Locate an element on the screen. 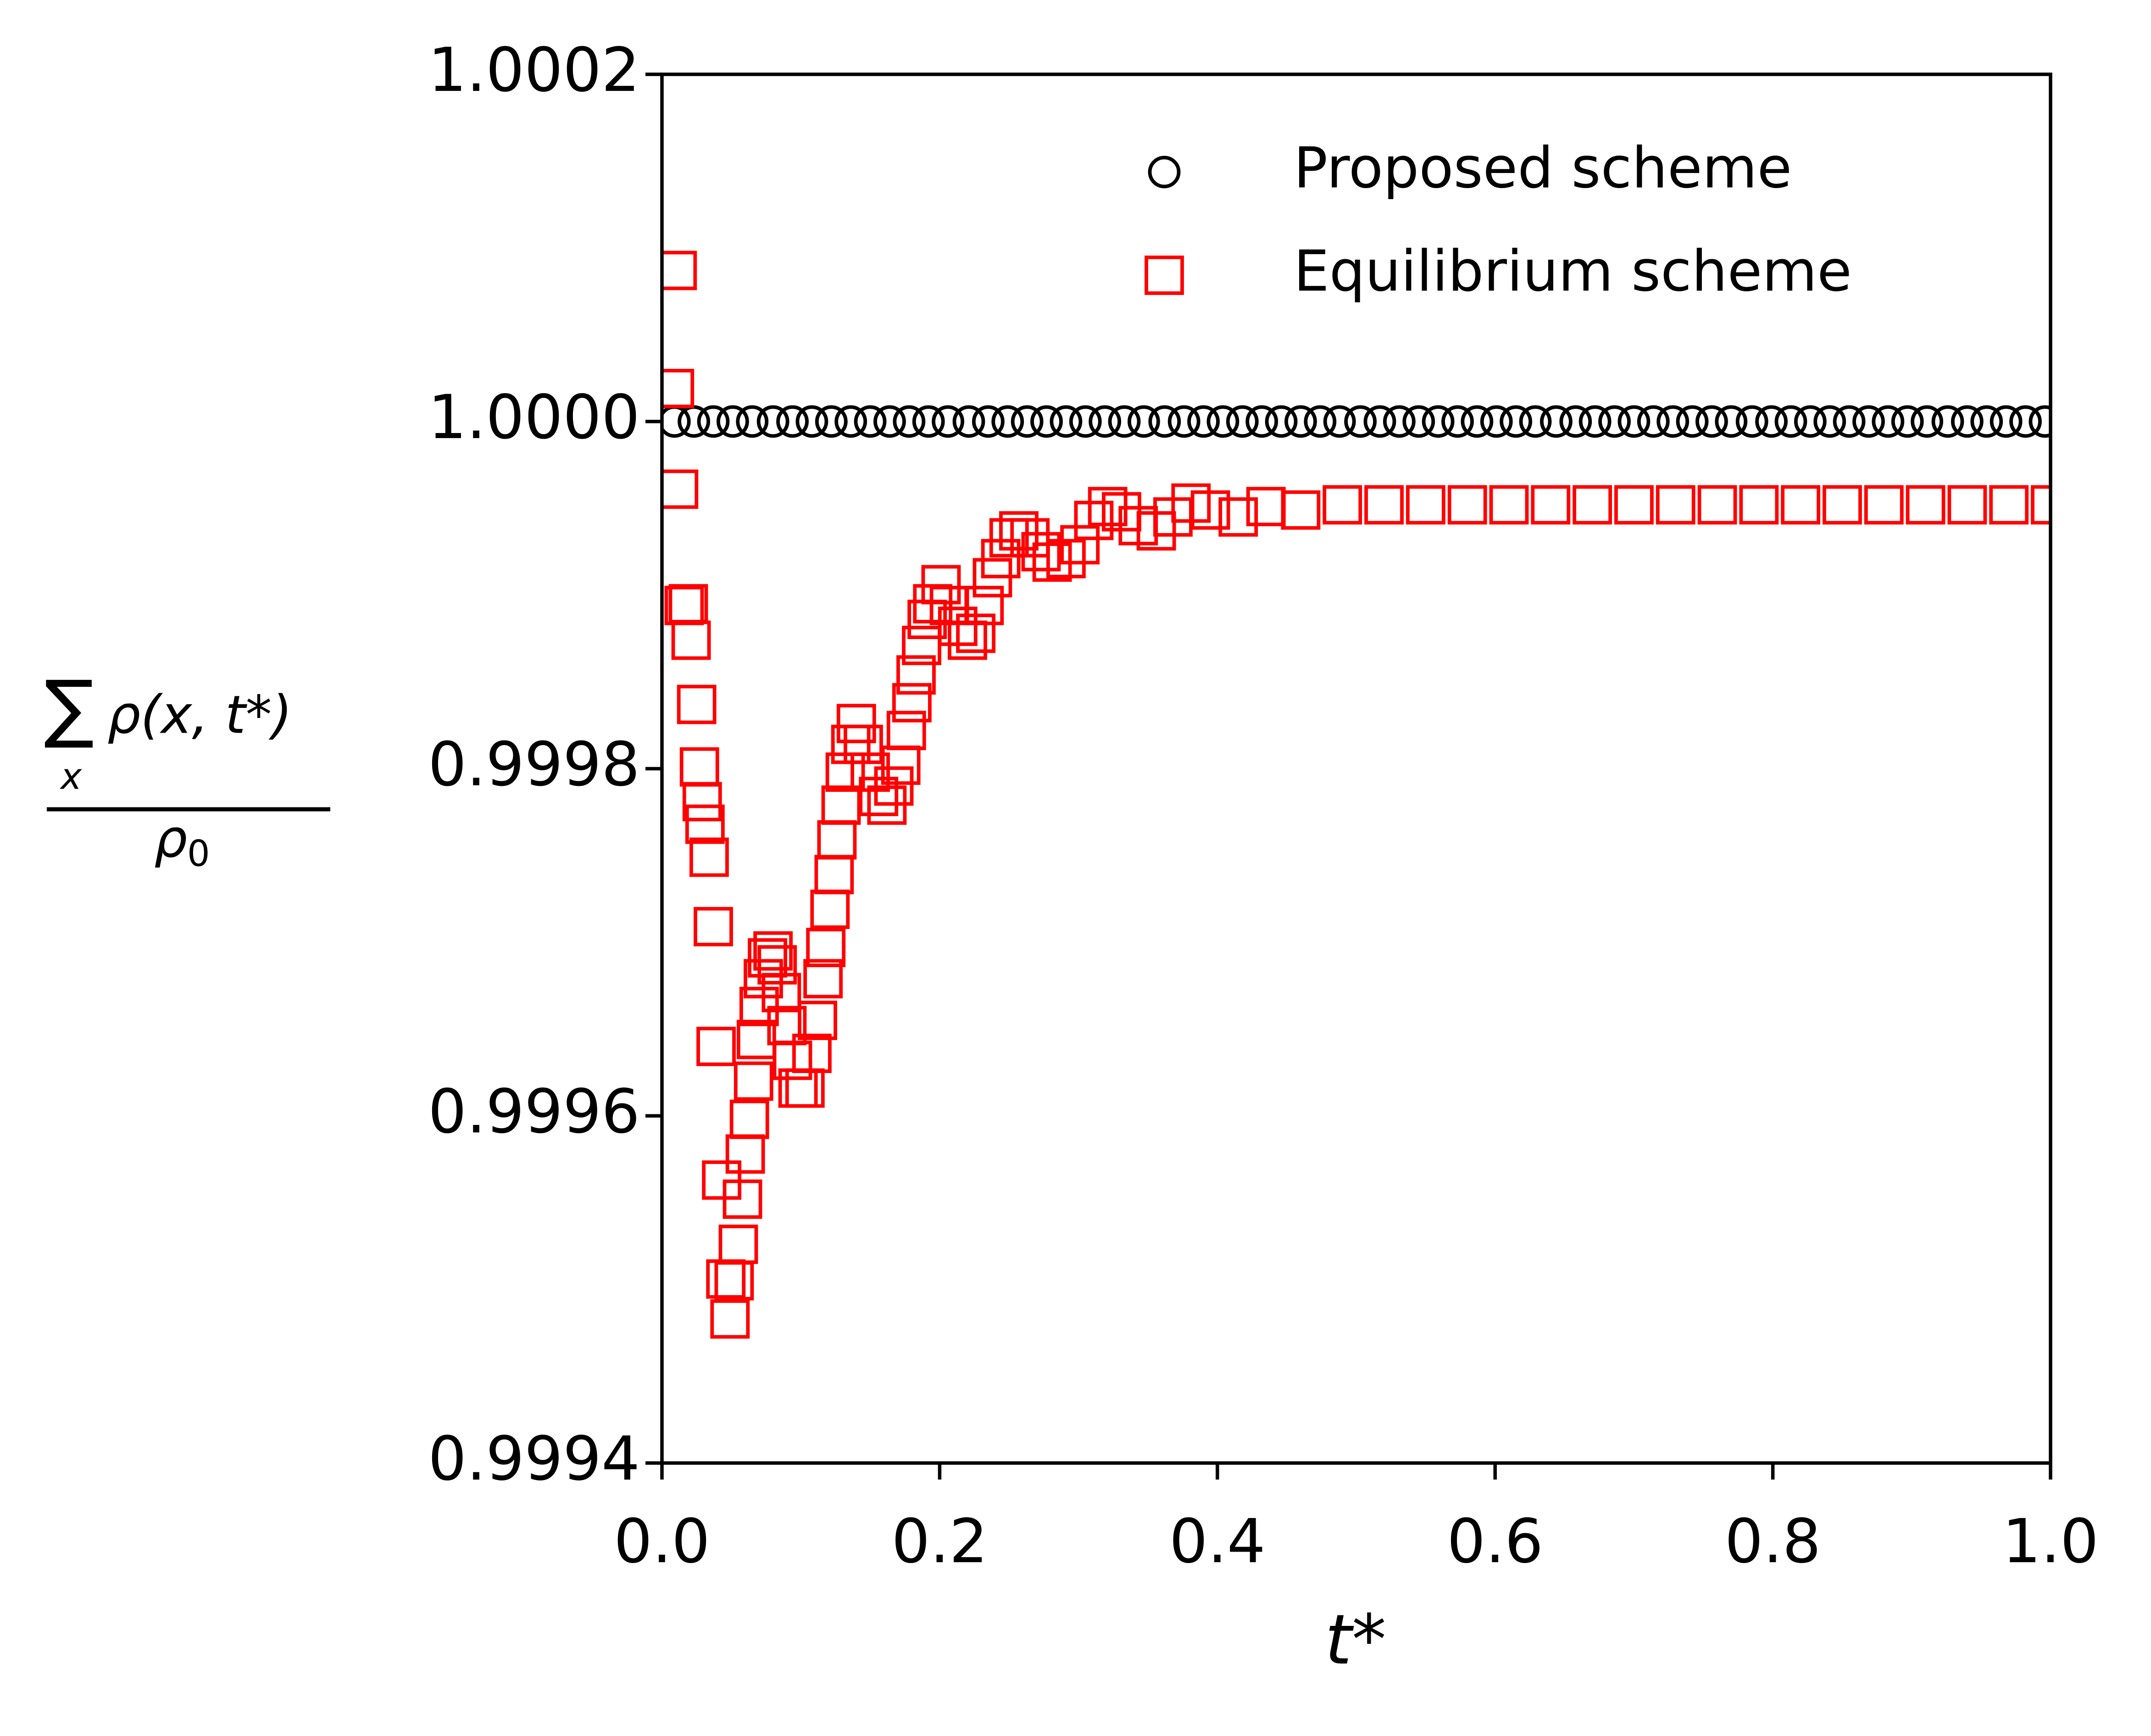 The height and width of the screenshot is (1736, 2151). y-tick-label: 0.9998 is located at coordinates (534, 764).